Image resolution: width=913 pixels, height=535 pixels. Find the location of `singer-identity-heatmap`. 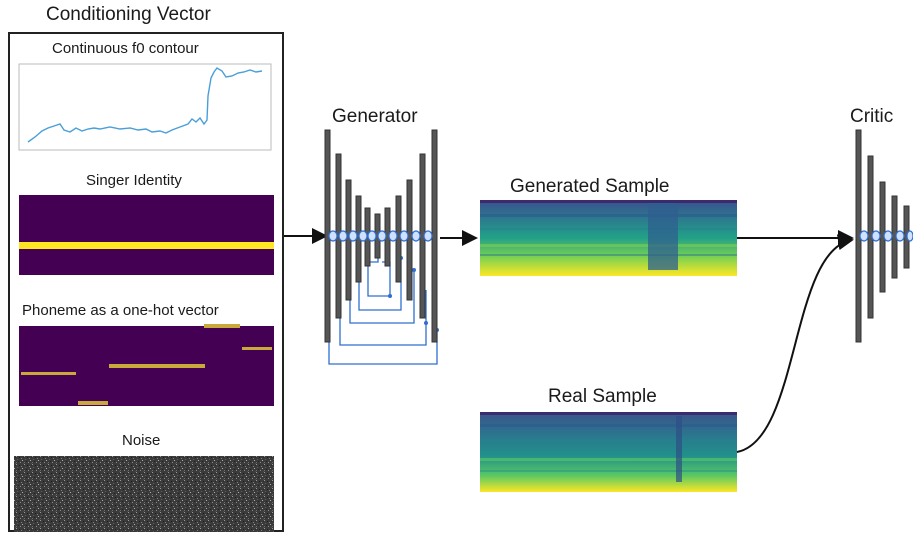

singer-identity-heatmap is located at coordinates (146, 235).